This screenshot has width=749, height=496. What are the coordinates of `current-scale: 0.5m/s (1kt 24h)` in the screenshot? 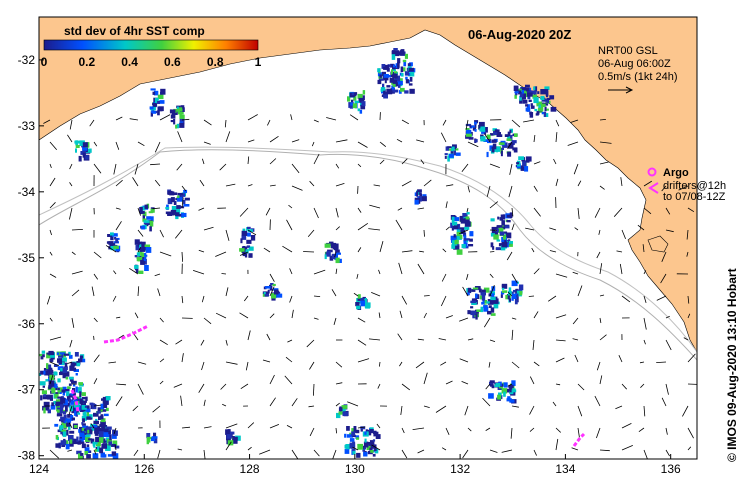 It's located at (637, 77).